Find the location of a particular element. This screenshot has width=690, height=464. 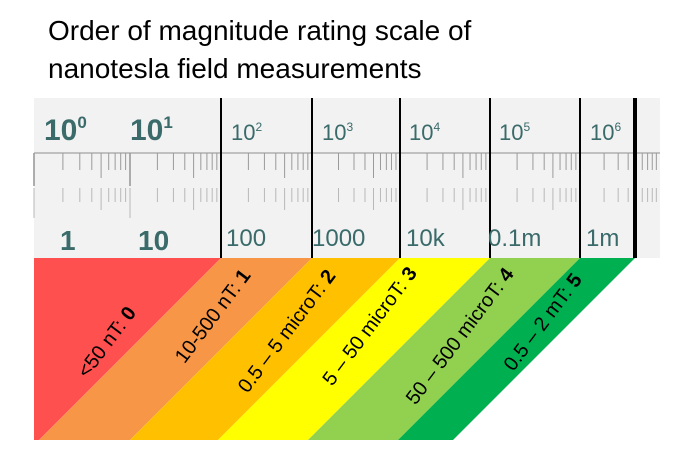

linear-label-1000: 1000 is located at coordinates (338, 238).